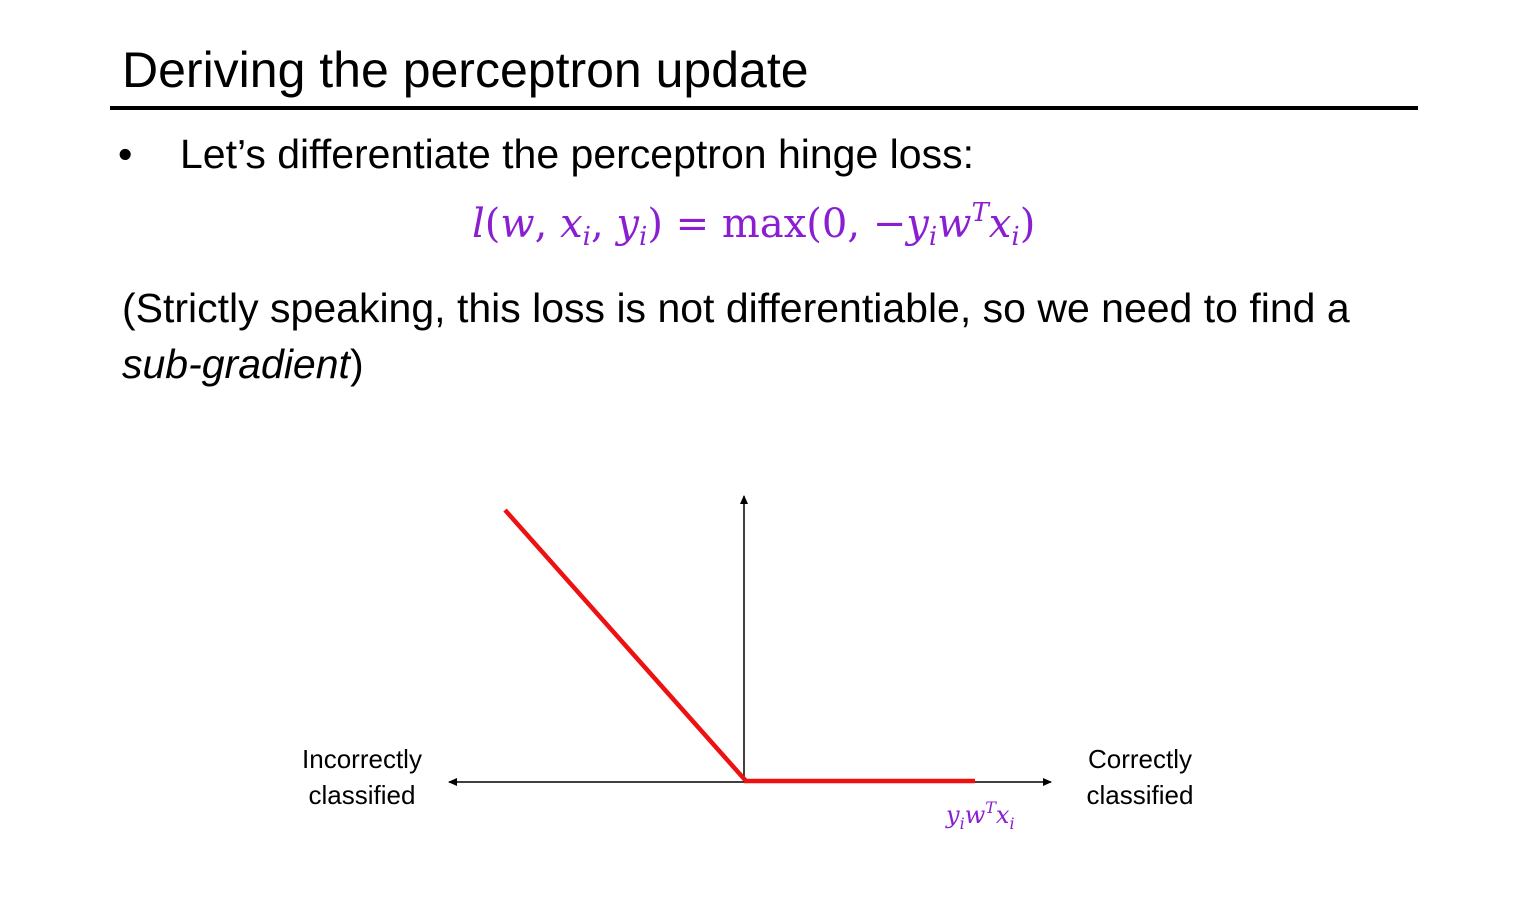 This screenshot has width=1528, height=918. What do you see at coordinates (754, 225) in the screenshot?
I see `hinge-loss-formula: l(w, xi, yi) = max(0, −yiwTxi)` at bounding box center [754, 225].